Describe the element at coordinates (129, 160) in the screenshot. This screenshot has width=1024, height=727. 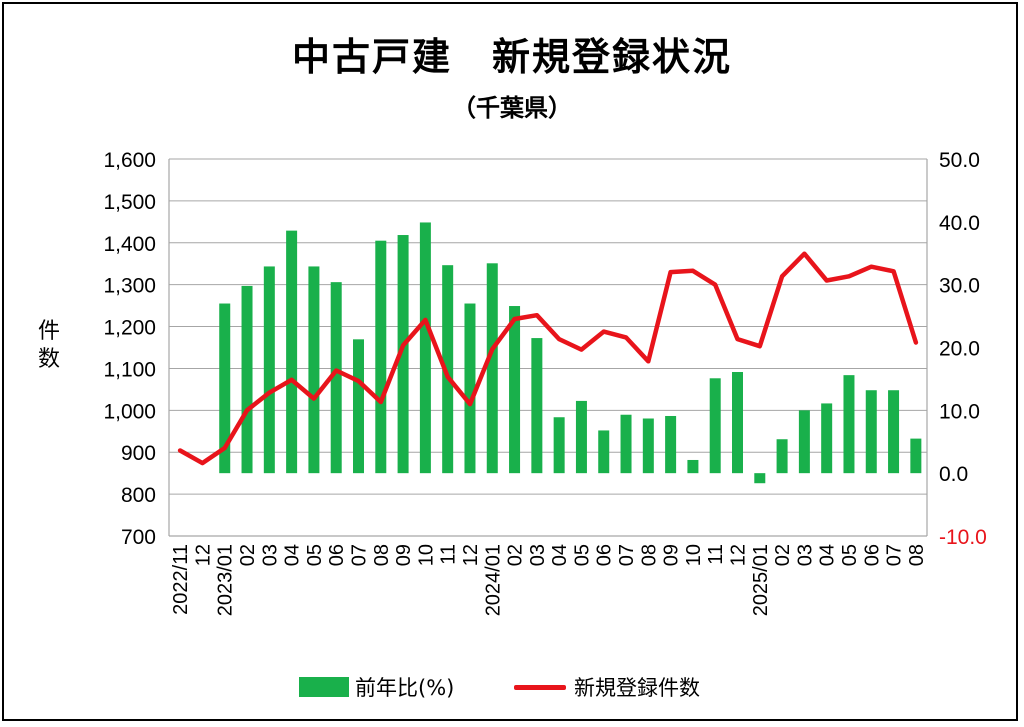
I see `y-left-tick-label: 1,600` at that location.